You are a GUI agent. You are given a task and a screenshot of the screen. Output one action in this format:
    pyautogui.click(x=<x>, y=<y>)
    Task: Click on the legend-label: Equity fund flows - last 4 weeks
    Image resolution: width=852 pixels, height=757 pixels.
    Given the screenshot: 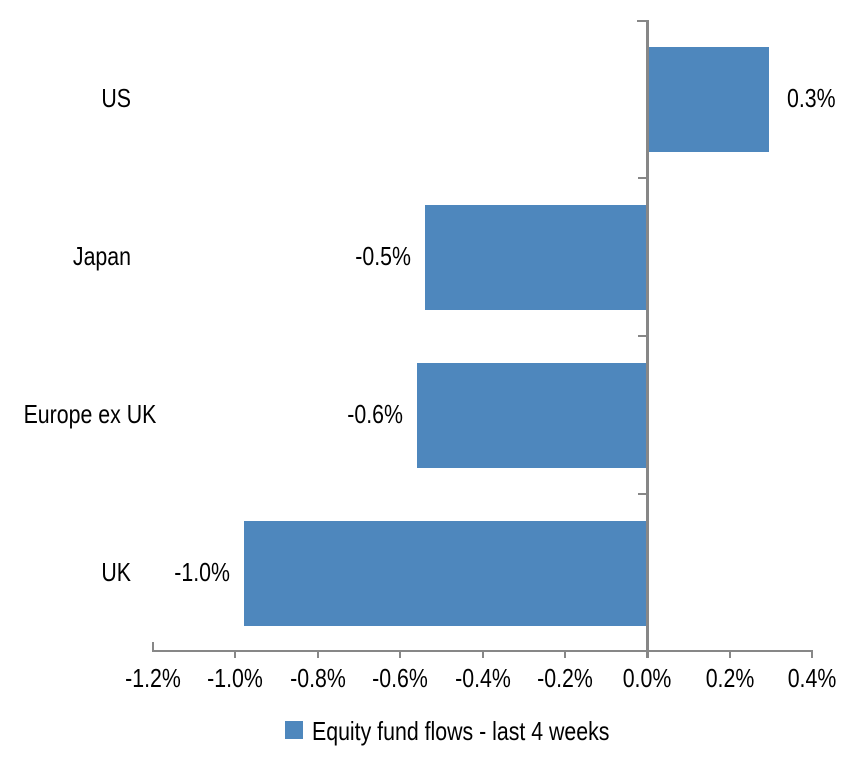 What is the action you would take?
    pyautogui.click(x=461, y=731)
    